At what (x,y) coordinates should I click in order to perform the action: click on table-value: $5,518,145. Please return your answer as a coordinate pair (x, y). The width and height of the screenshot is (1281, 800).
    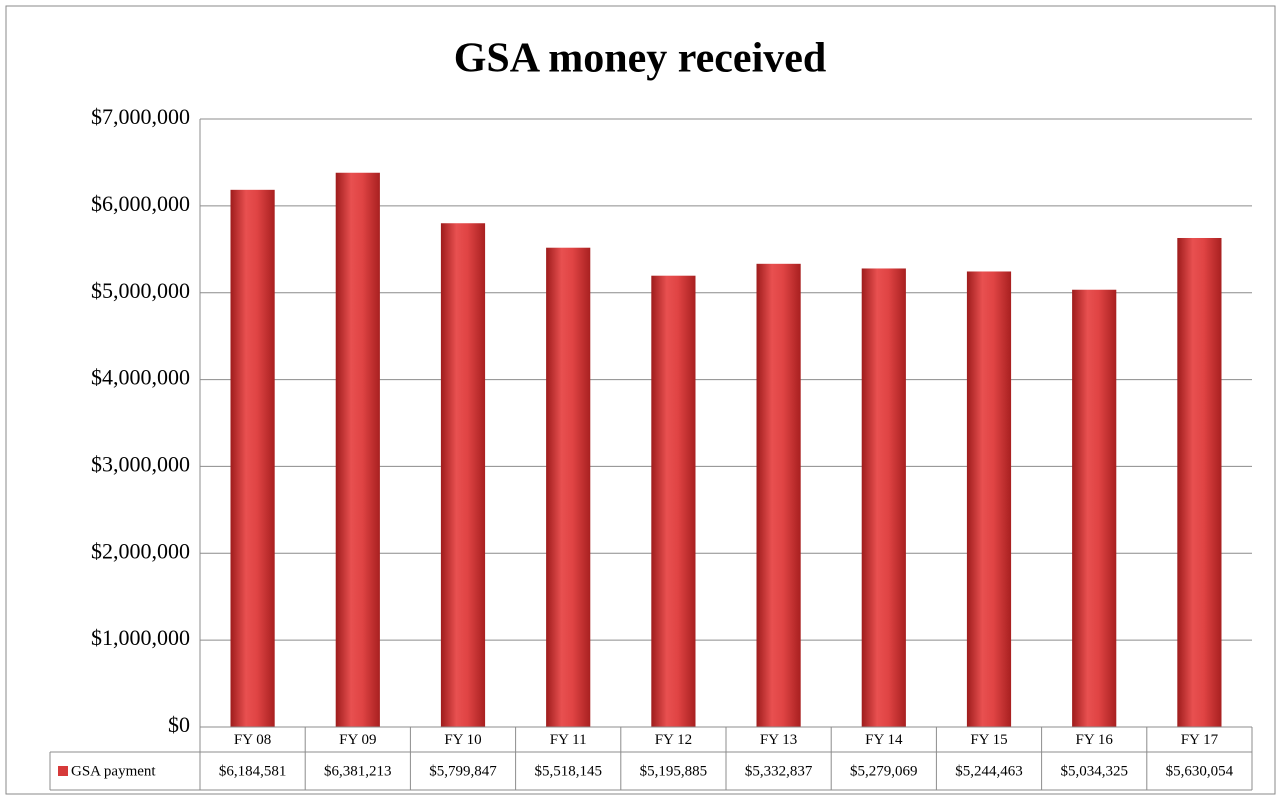
    Looking at the image, I should click on (568, 771).